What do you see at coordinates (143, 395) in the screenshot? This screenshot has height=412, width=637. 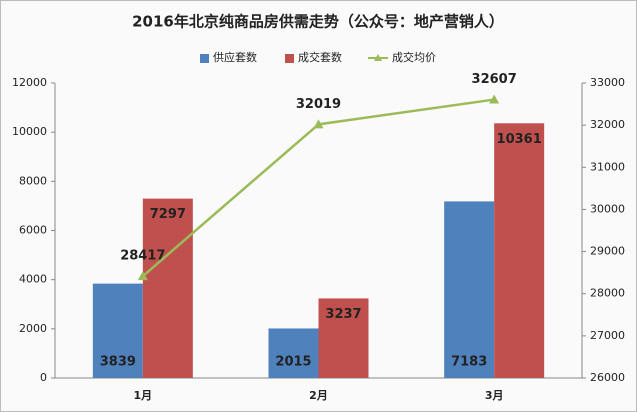 I see `x-tick-label: 1月` at bounding box center [143, 395].